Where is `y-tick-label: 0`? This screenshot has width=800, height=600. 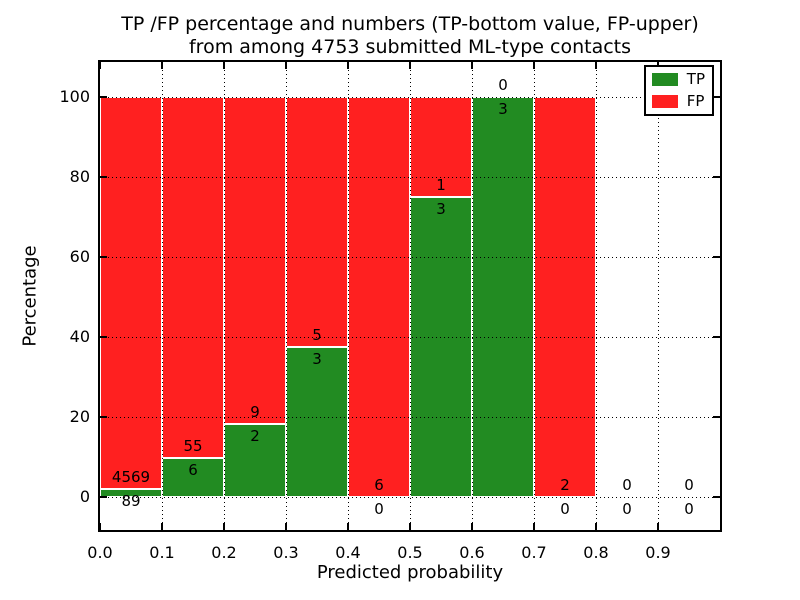 y-tick-label: 0 is located at coordinates (84, 496).